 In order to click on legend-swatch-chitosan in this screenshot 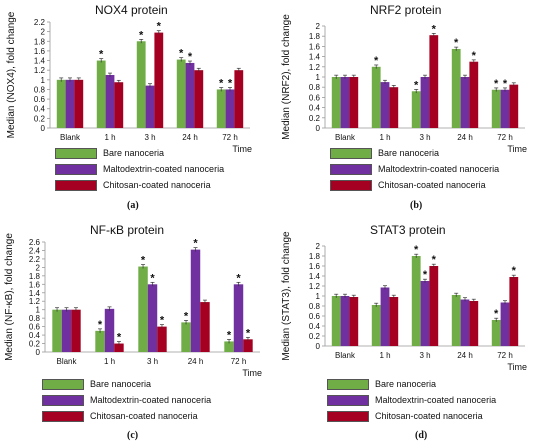, I will do `click(351, 185)`.